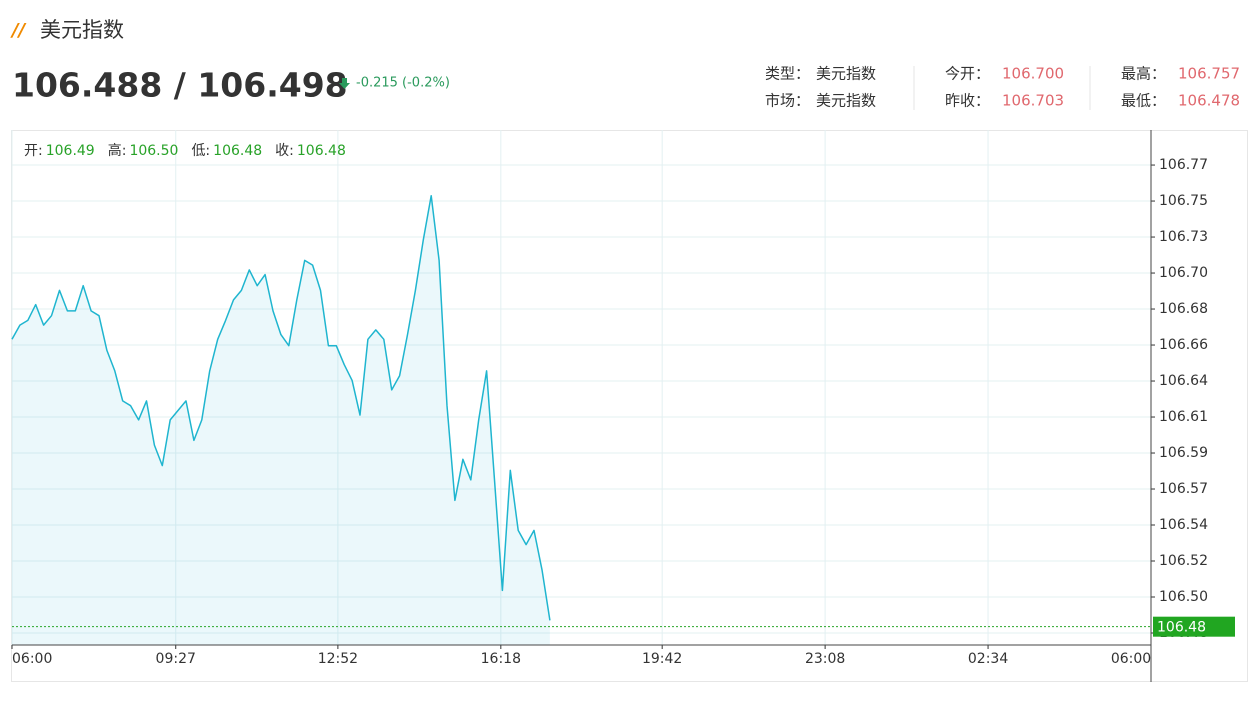 The height and width of the screenshot is (703, 1256). I want to click on info-label: 类型：, so click(787, 74).